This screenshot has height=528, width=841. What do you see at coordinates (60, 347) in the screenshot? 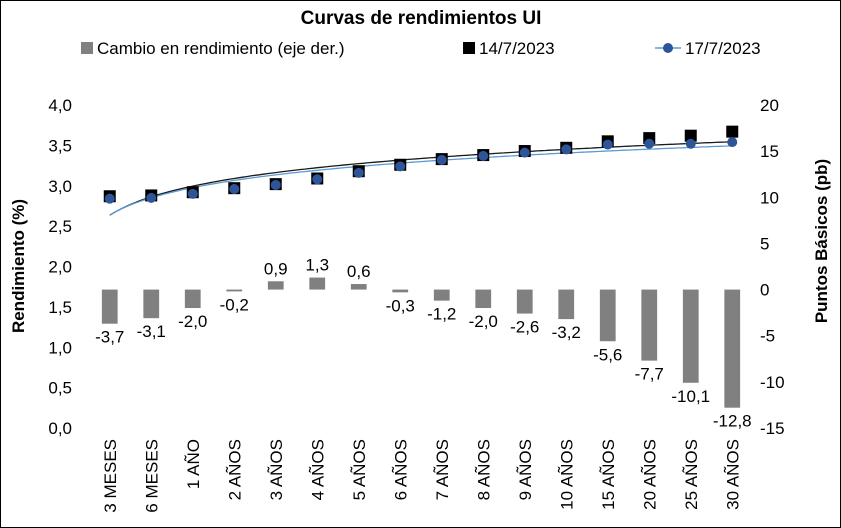
I see `y-left-tick-label: 1,0` at bounding box center [60, 347].